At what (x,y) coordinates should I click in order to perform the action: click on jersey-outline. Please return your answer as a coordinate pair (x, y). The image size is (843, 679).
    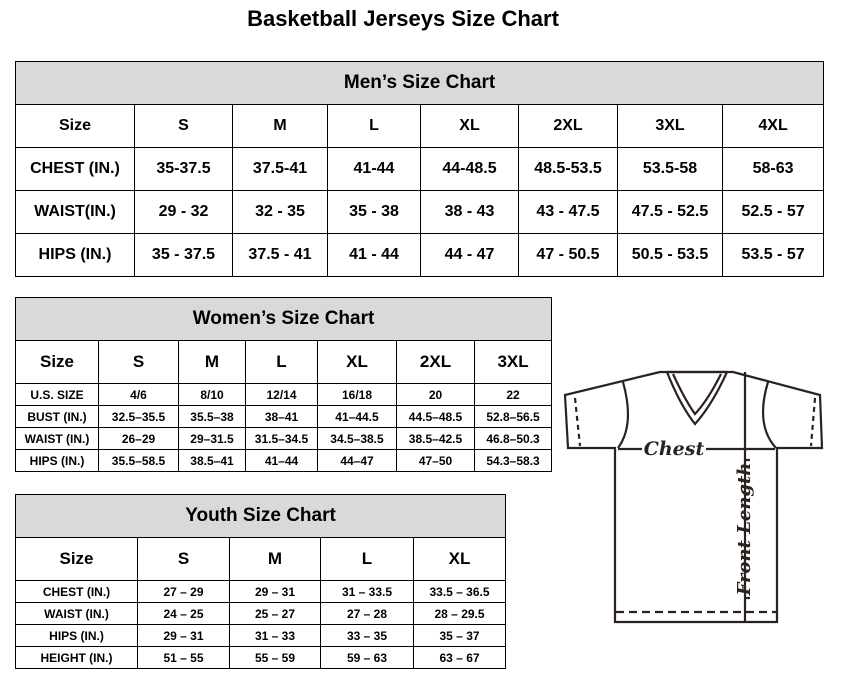
    Looking at the image, I should click on (693, 497).